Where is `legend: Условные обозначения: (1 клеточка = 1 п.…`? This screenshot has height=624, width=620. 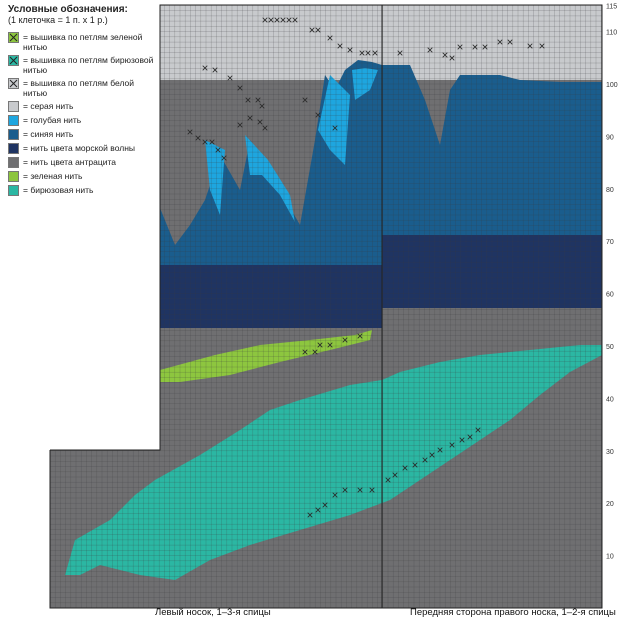
legend: Условные обозначения: (1 клеточка = 1 п.… is located at coordinates (83, 101).